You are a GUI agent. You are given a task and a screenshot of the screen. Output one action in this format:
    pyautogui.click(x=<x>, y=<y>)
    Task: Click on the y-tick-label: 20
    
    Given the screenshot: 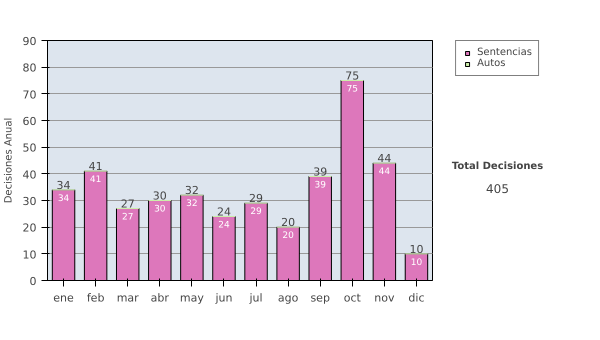 What is the action you would take?
    pyautogui.click(x=29, y=228)
    